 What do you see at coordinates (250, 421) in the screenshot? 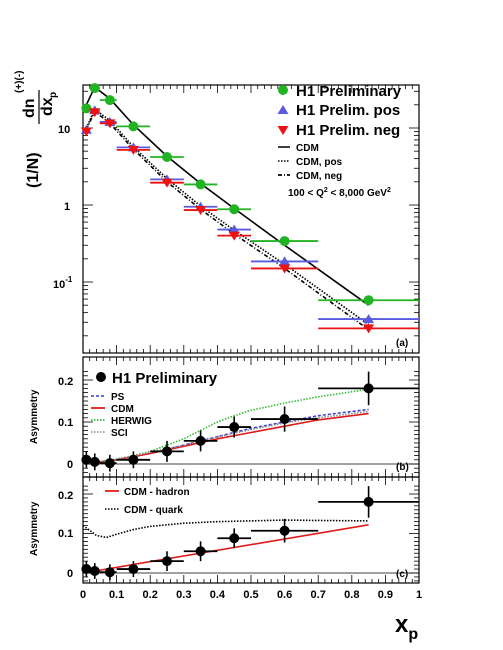
I see `panel-b-data-points` at bounding box center [250, 421].